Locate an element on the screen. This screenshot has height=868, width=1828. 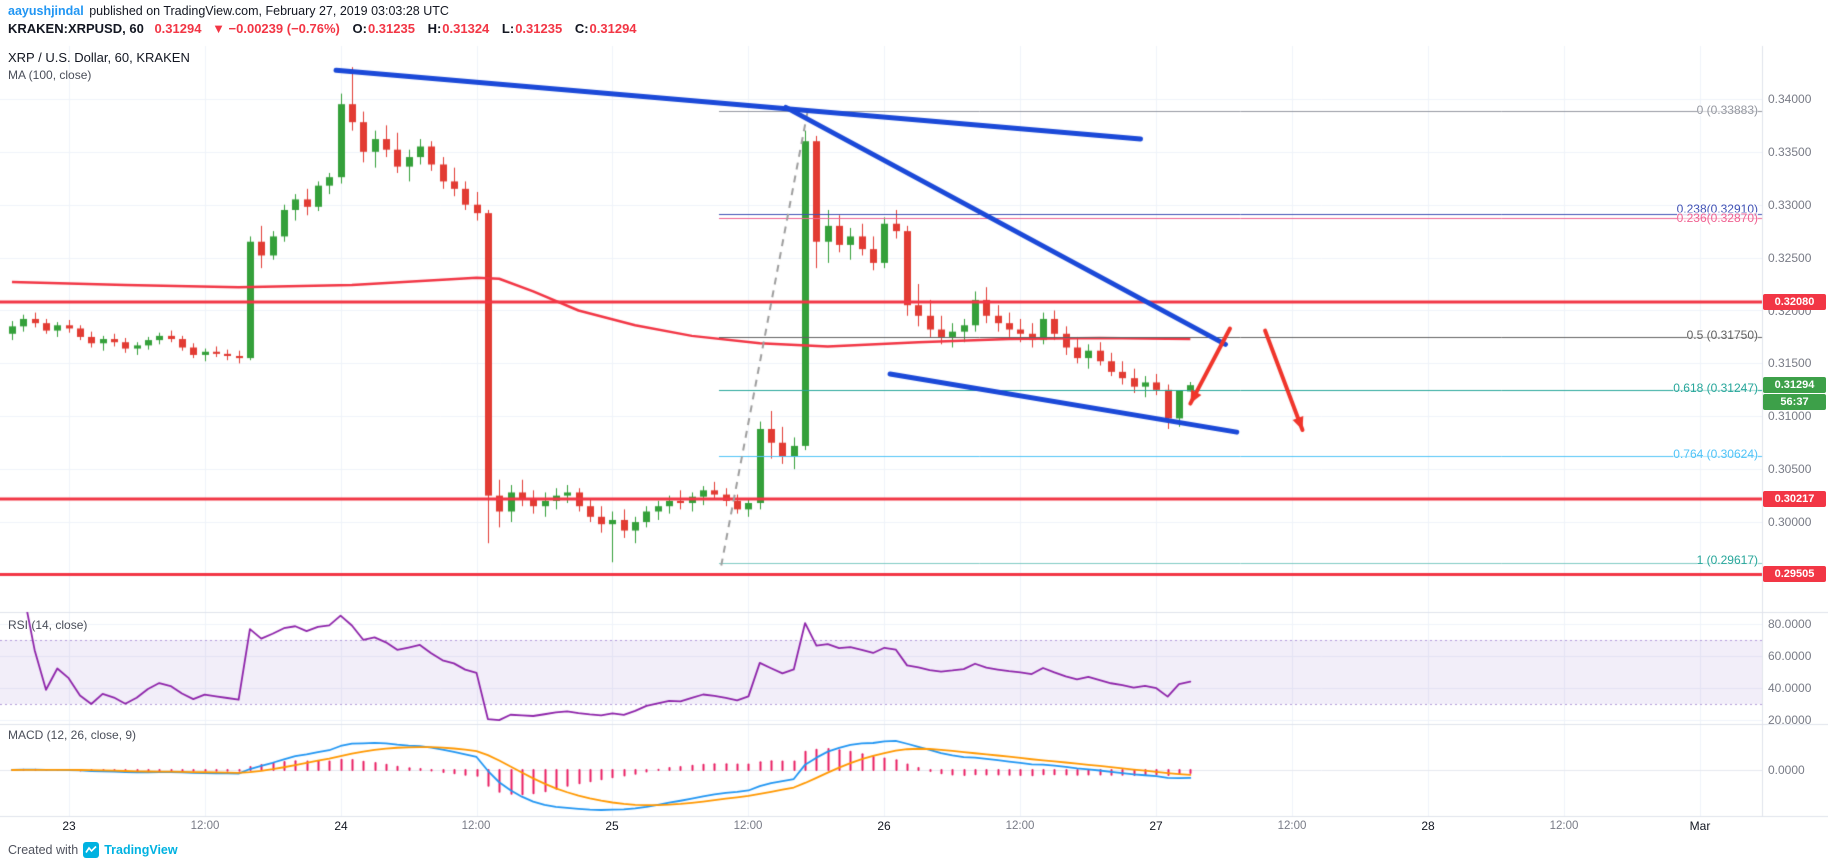
time-axis-label: 23 is located at coordinates (69, 826).